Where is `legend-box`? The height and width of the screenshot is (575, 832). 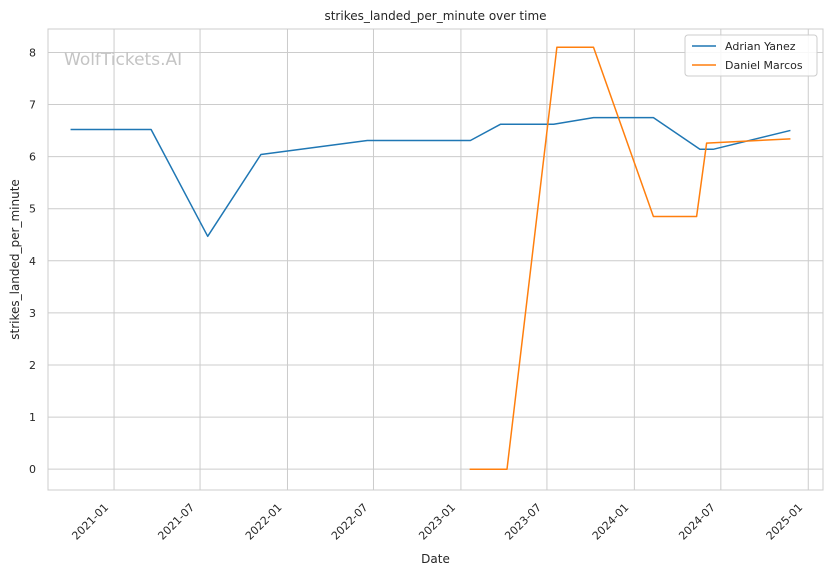 legend-box is located at coordinates (751, 55).